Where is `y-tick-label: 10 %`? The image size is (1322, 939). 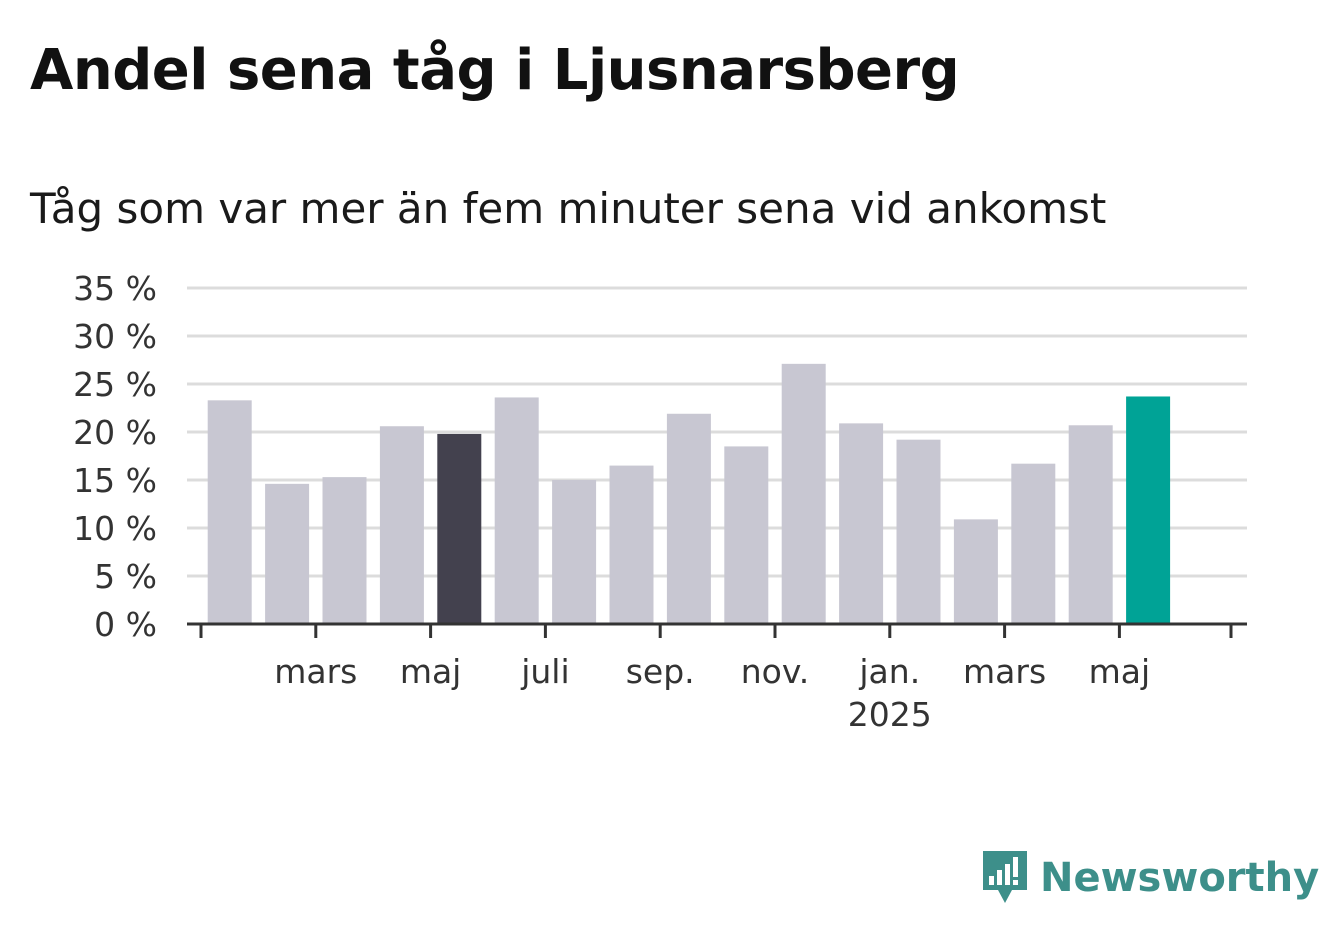 y-tick-label: 10 % is located at coordinates (115, 528).